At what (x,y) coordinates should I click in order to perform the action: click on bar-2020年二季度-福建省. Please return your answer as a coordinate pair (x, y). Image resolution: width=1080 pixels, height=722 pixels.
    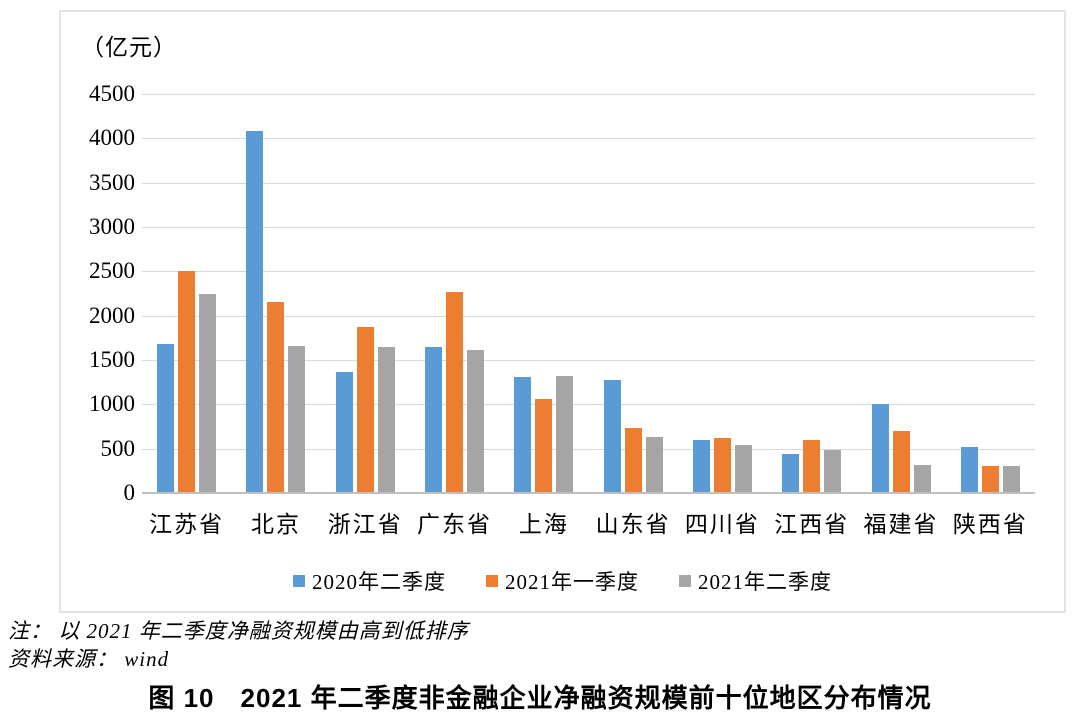
    Looking at the image, I should click on (880, 448).